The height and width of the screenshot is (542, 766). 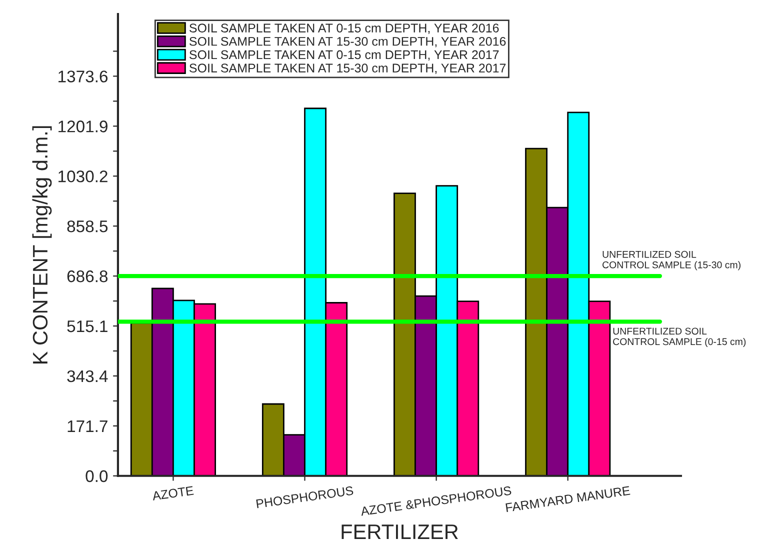 What do you see at coordinates (348, 42) in the screenshot?
I see `legend-label: SOIL SAMPLE TAKEN AT 15-30 cm DEPTH, YEAR 2016` at bounding box center [348, 42].